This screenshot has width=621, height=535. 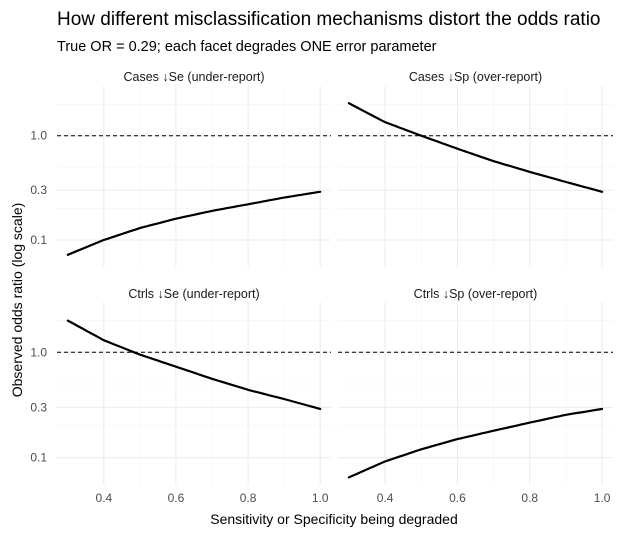 I want to click on facet-strip-label: Cases ↓Sp (over-report), so click(x=475, y=77).